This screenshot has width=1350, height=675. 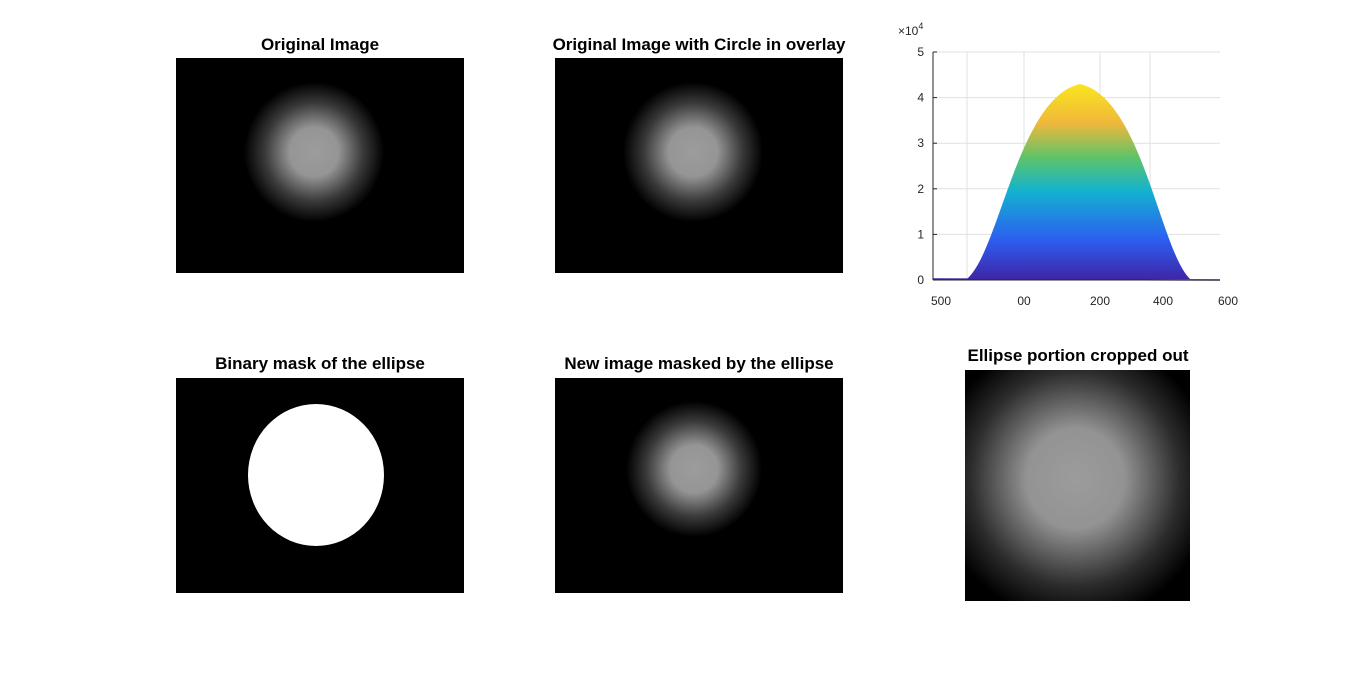 What do you see at coordinates (320, 363) in the screenshot?
I see `panel-title: Binary mask of the ellipse` at bounding box center [320, 363].